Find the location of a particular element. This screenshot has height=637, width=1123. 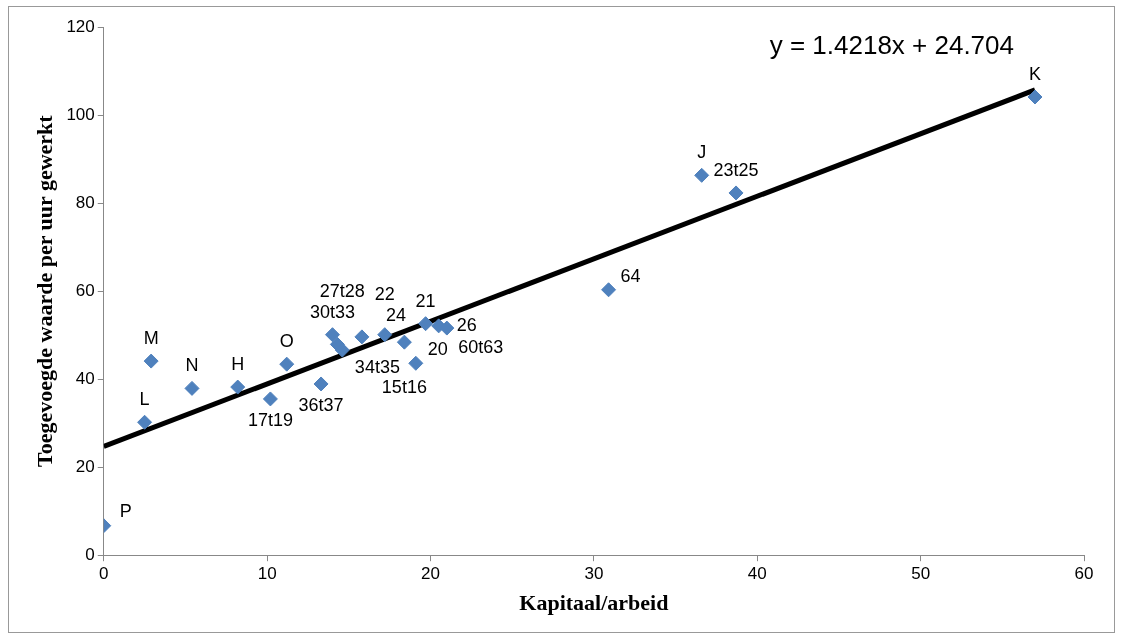

annotation: 36t37 is located at coordinates (321, 404).